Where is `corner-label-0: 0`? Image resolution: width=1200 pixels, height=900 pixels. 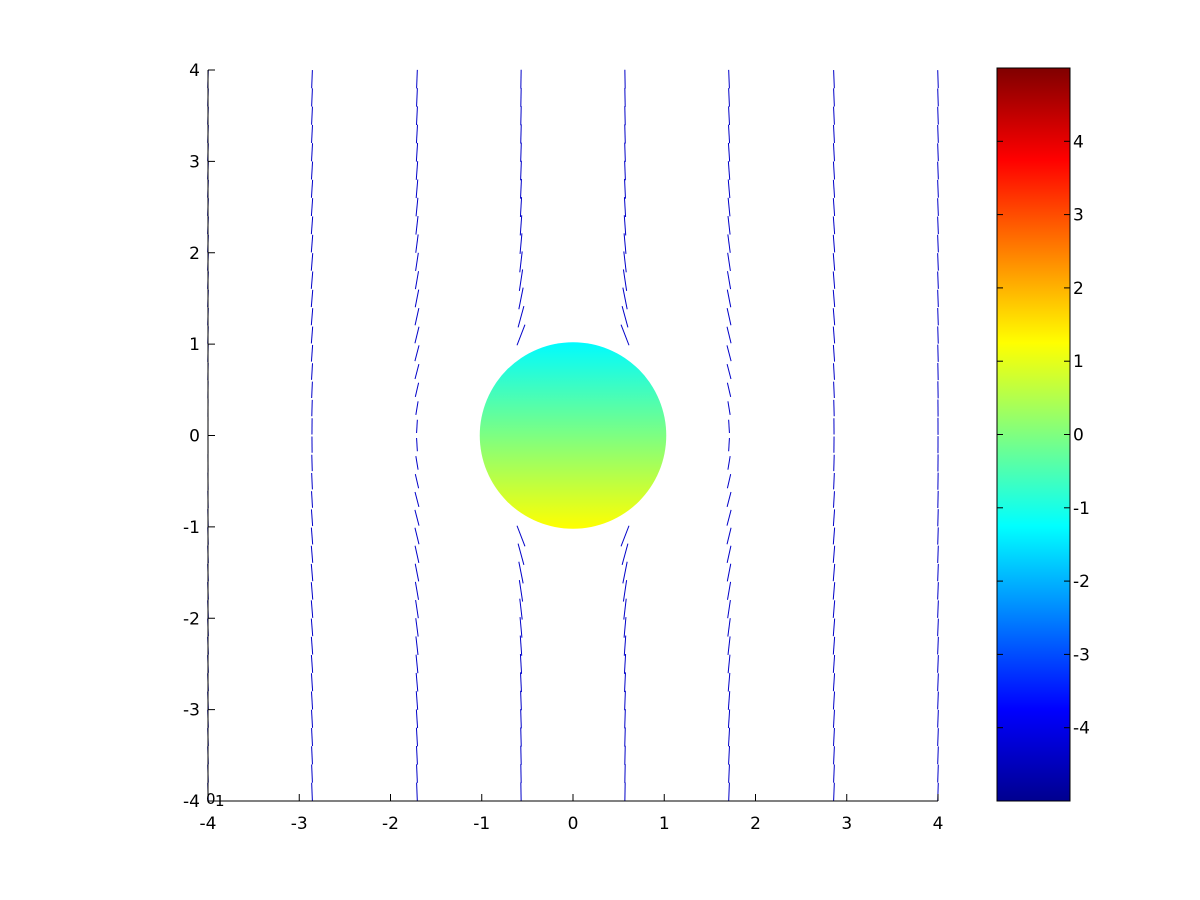
corner-label-0: 0 is located at coordinates (211, 799).